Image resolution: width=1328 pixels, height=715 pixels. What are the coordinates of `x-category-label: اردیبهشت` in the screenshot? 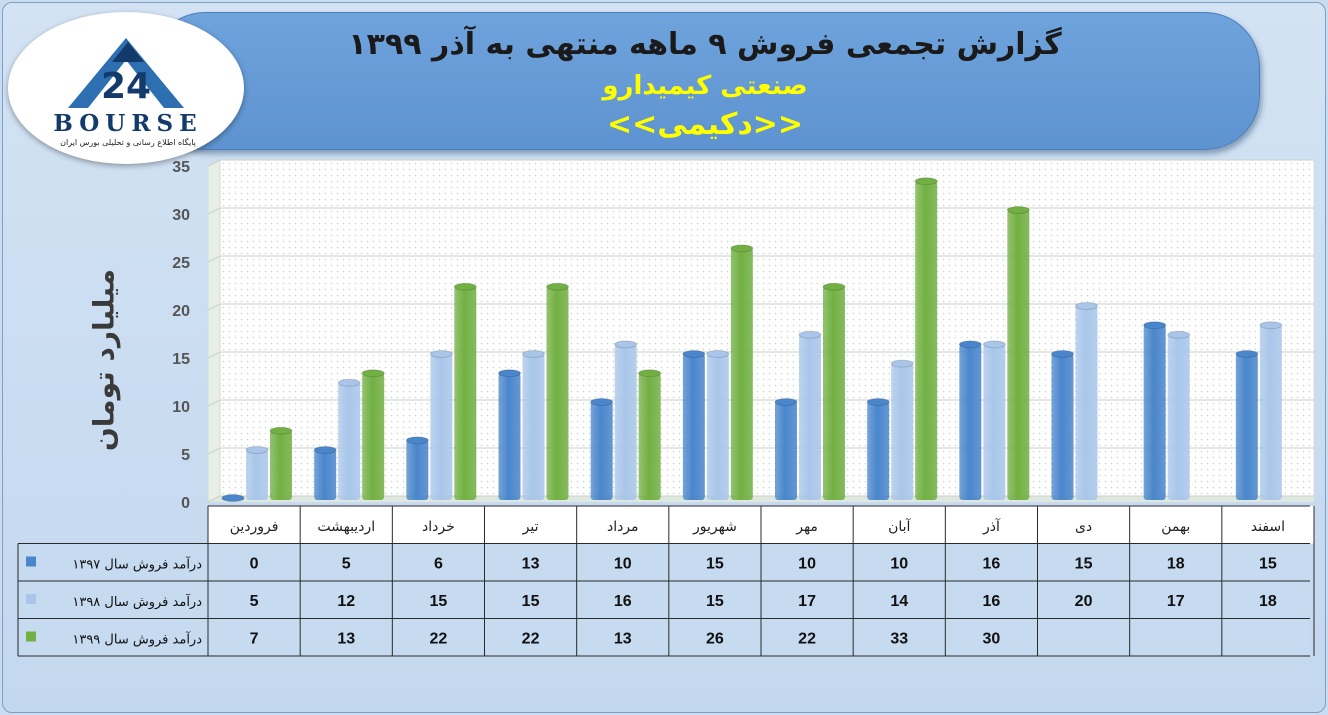 It's located at (346, 527).